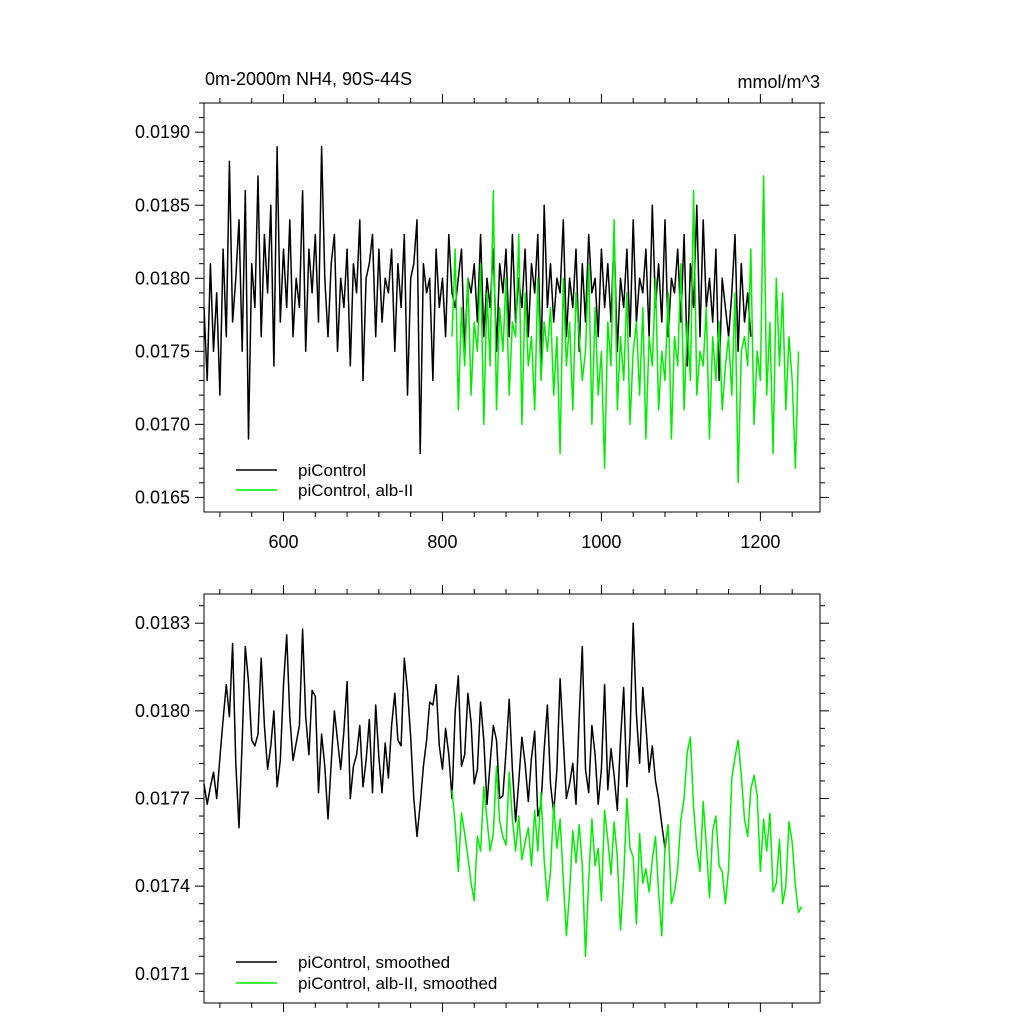 This screenshot has width=1024, height=1024. I want to click on legend-label-picontrol: piControl, so click(332, 470).